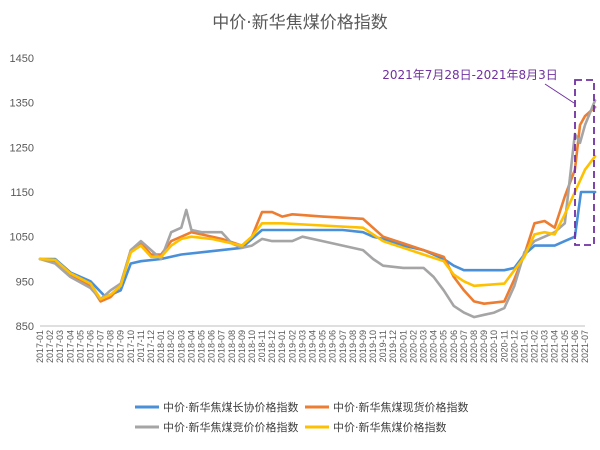 Image resolution: width=600 pixels, height=450 pixels. Describe the element at coordinates (434, 346) in the screenshot. I see `x-tick-label: 2020-04` at that location.